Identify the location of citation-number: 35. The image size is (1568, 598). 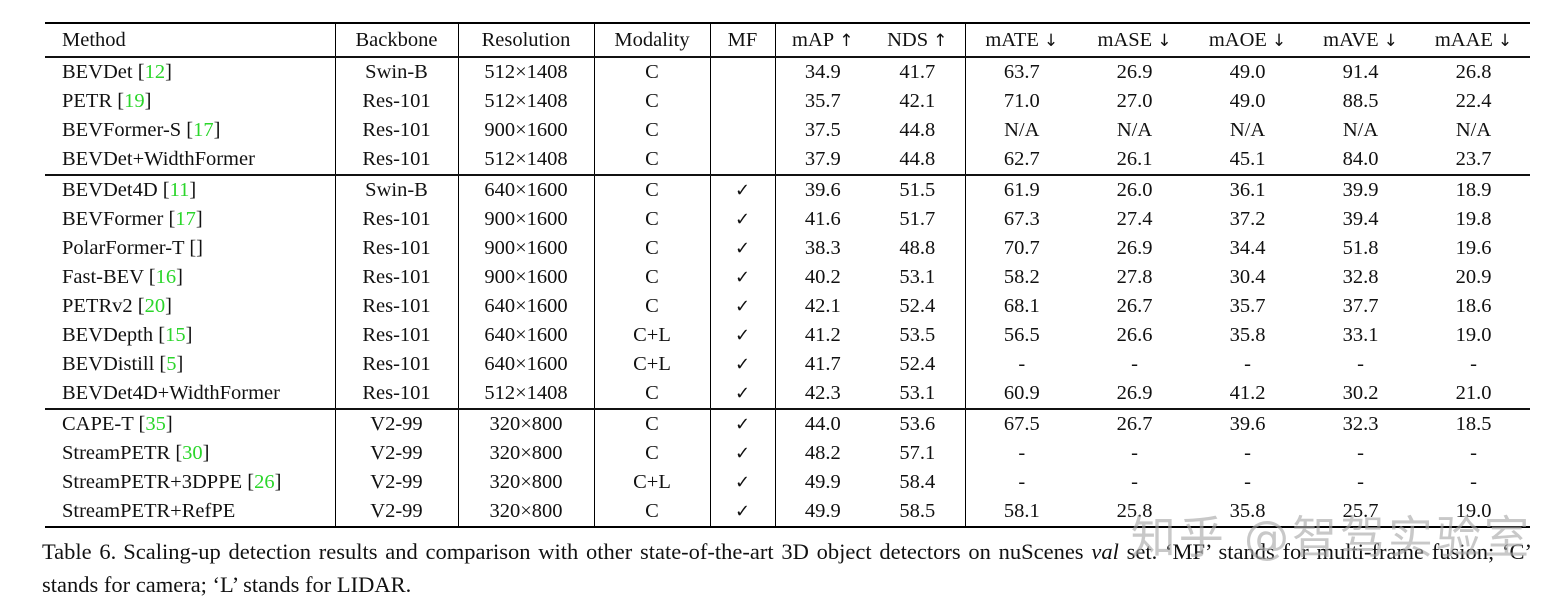
(155, 424).